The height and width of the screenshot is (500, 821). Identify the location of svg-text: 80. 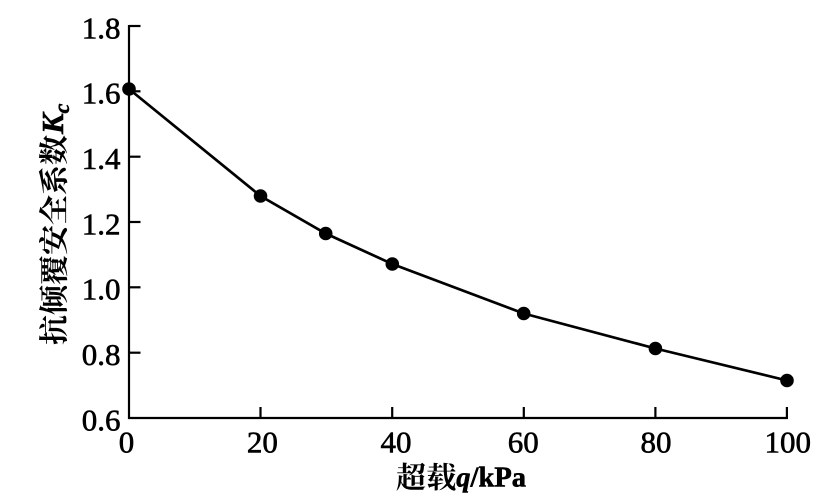
(656, 442).